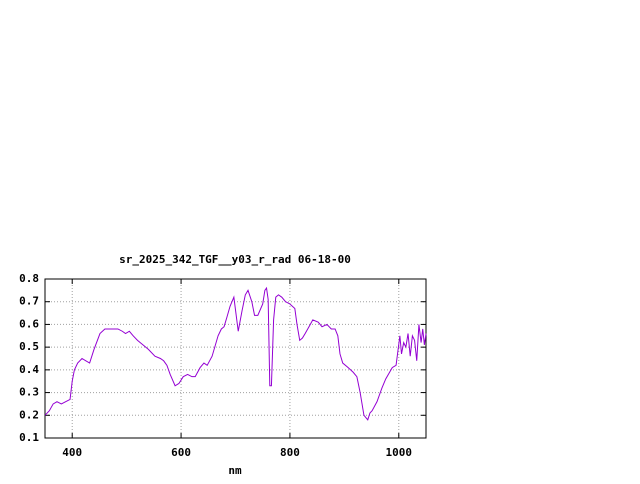 This screenshot has height=484, width=640. What do you see at coordinates (29, 369) in the screenshot?
I see `y-tick-label: 0.4` at bounding box center [29, 369].